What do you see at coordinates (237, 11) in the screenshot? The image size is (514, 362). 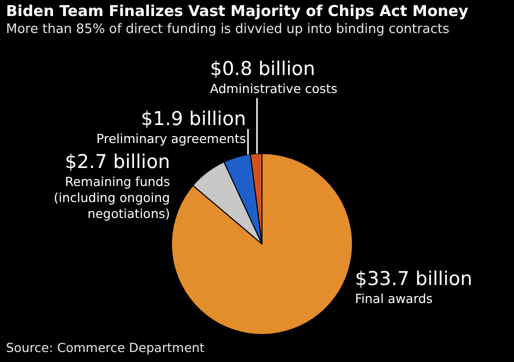 I see `chart-title: Biden Team Finalizes Vast Majority of Chips Act Money` at bounding box center [237, 11].